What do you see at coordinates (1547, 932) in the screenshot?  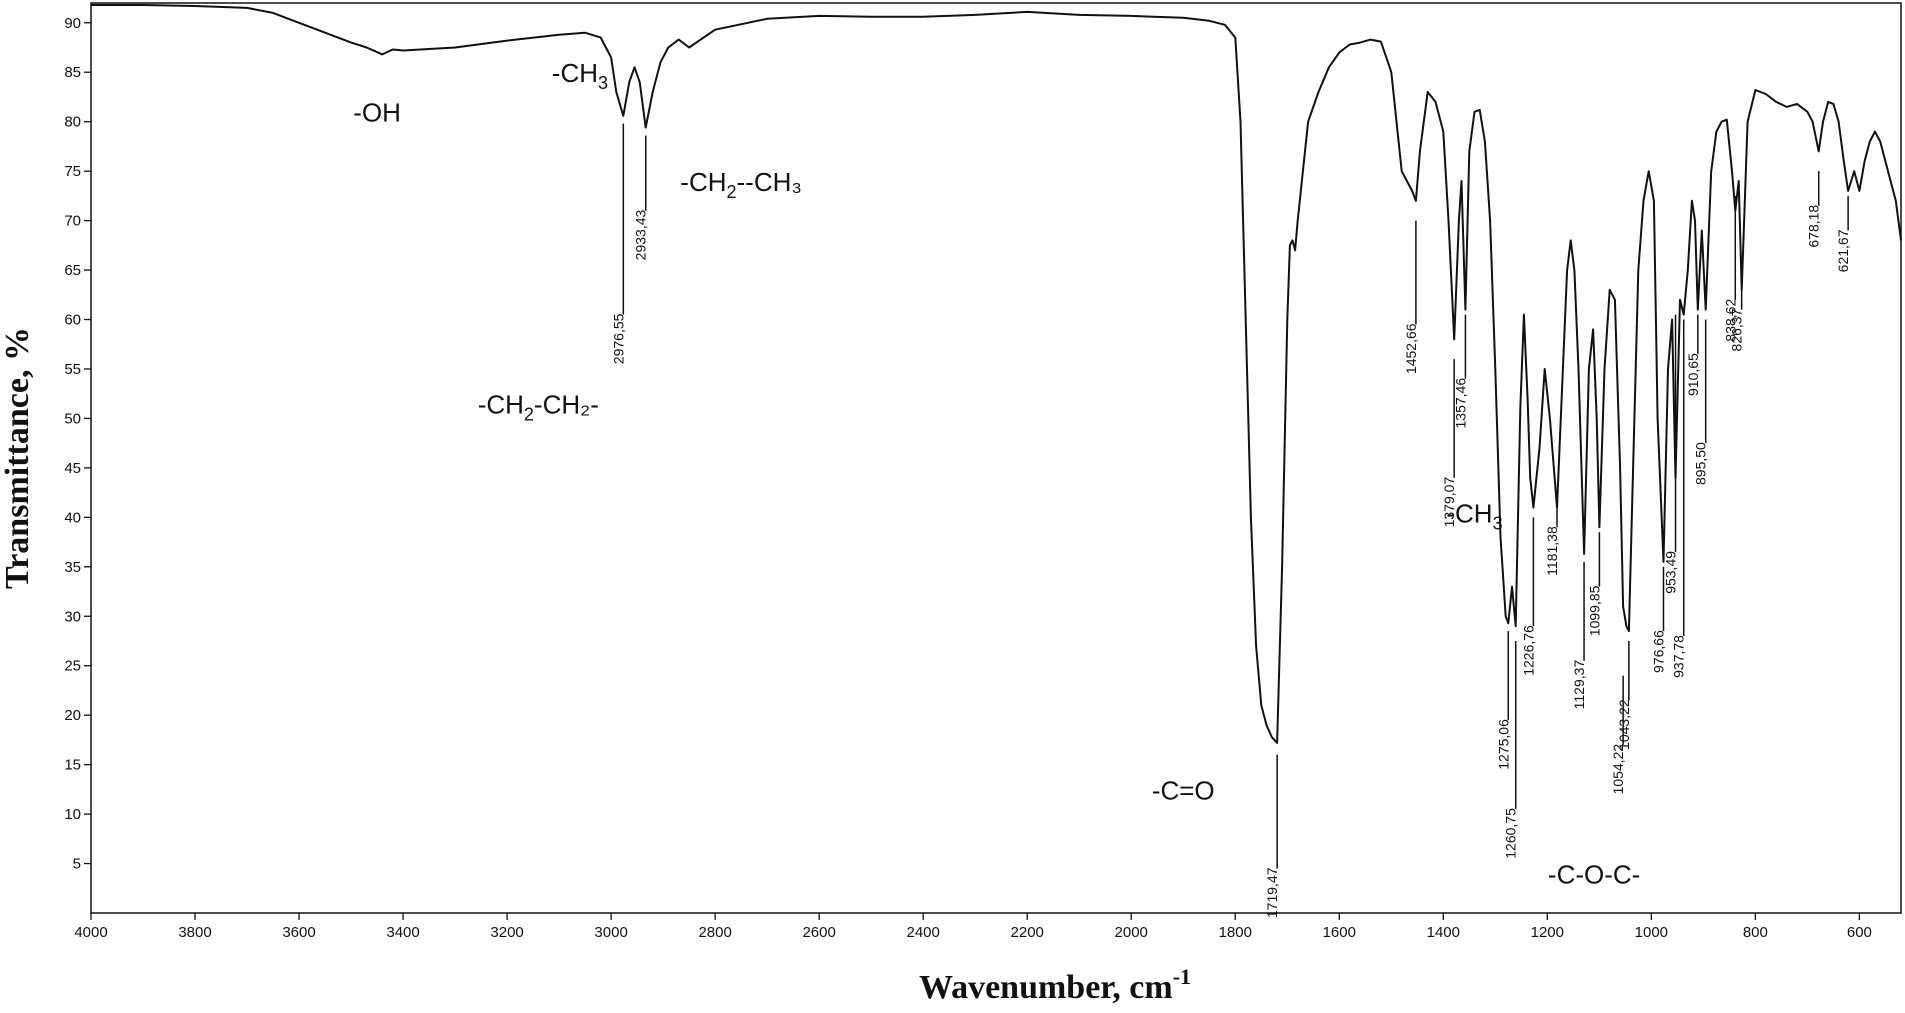 I see `x-tick-label: 1200` at bounding box center [1547, 932].